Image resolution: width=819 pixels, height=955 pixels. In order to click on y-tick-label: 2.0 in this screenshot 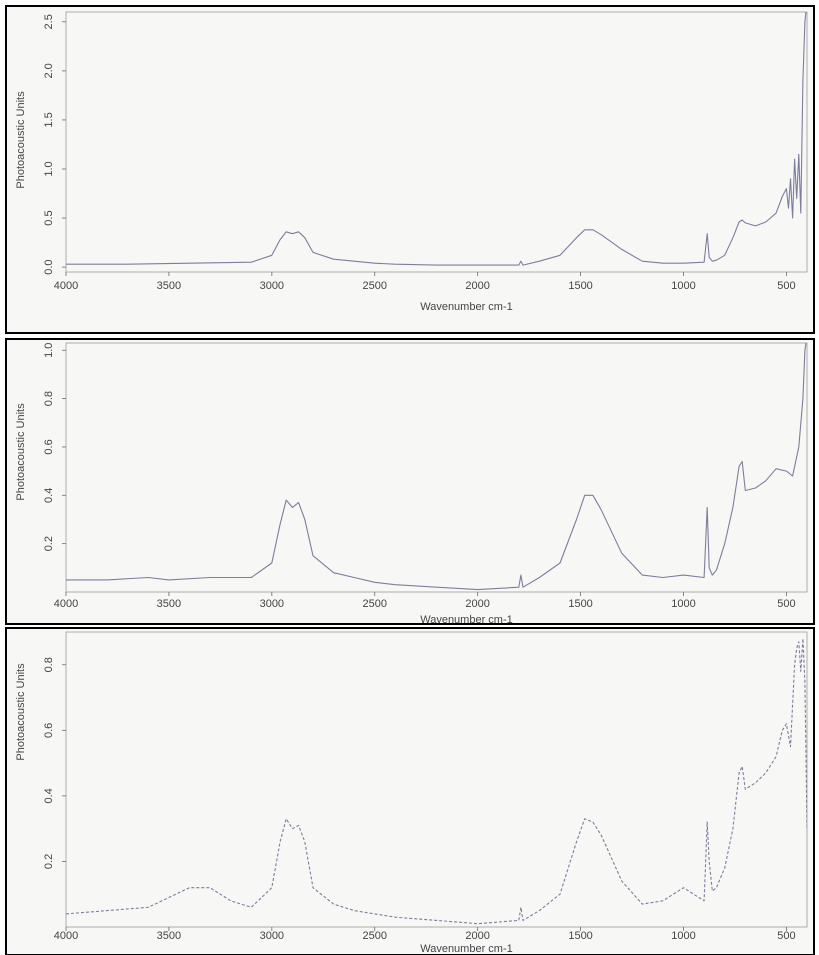, I will do `click(49, 70)`.